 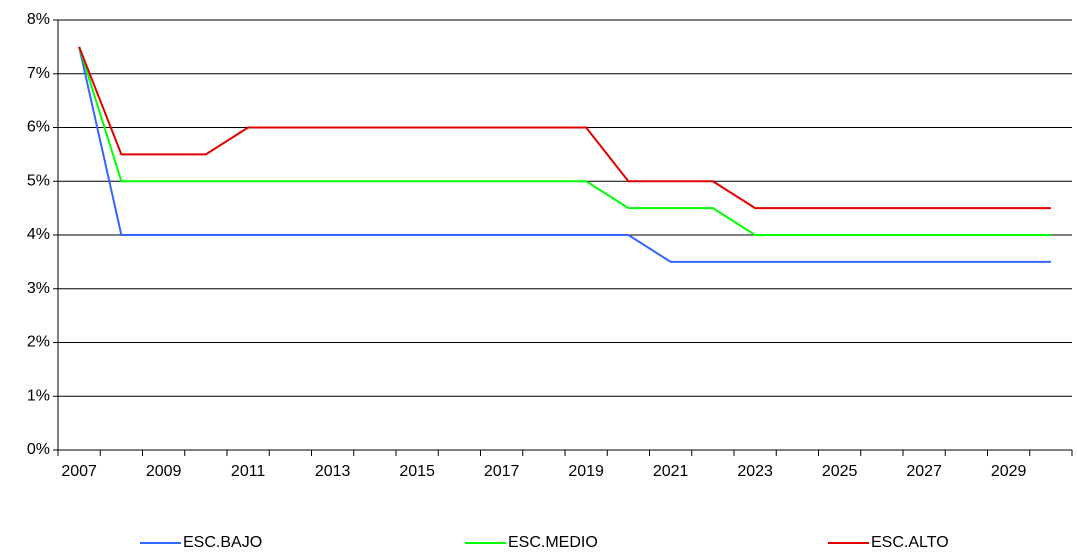 I want to click on x-tick-label: 2013, so click(x=333, y=471).